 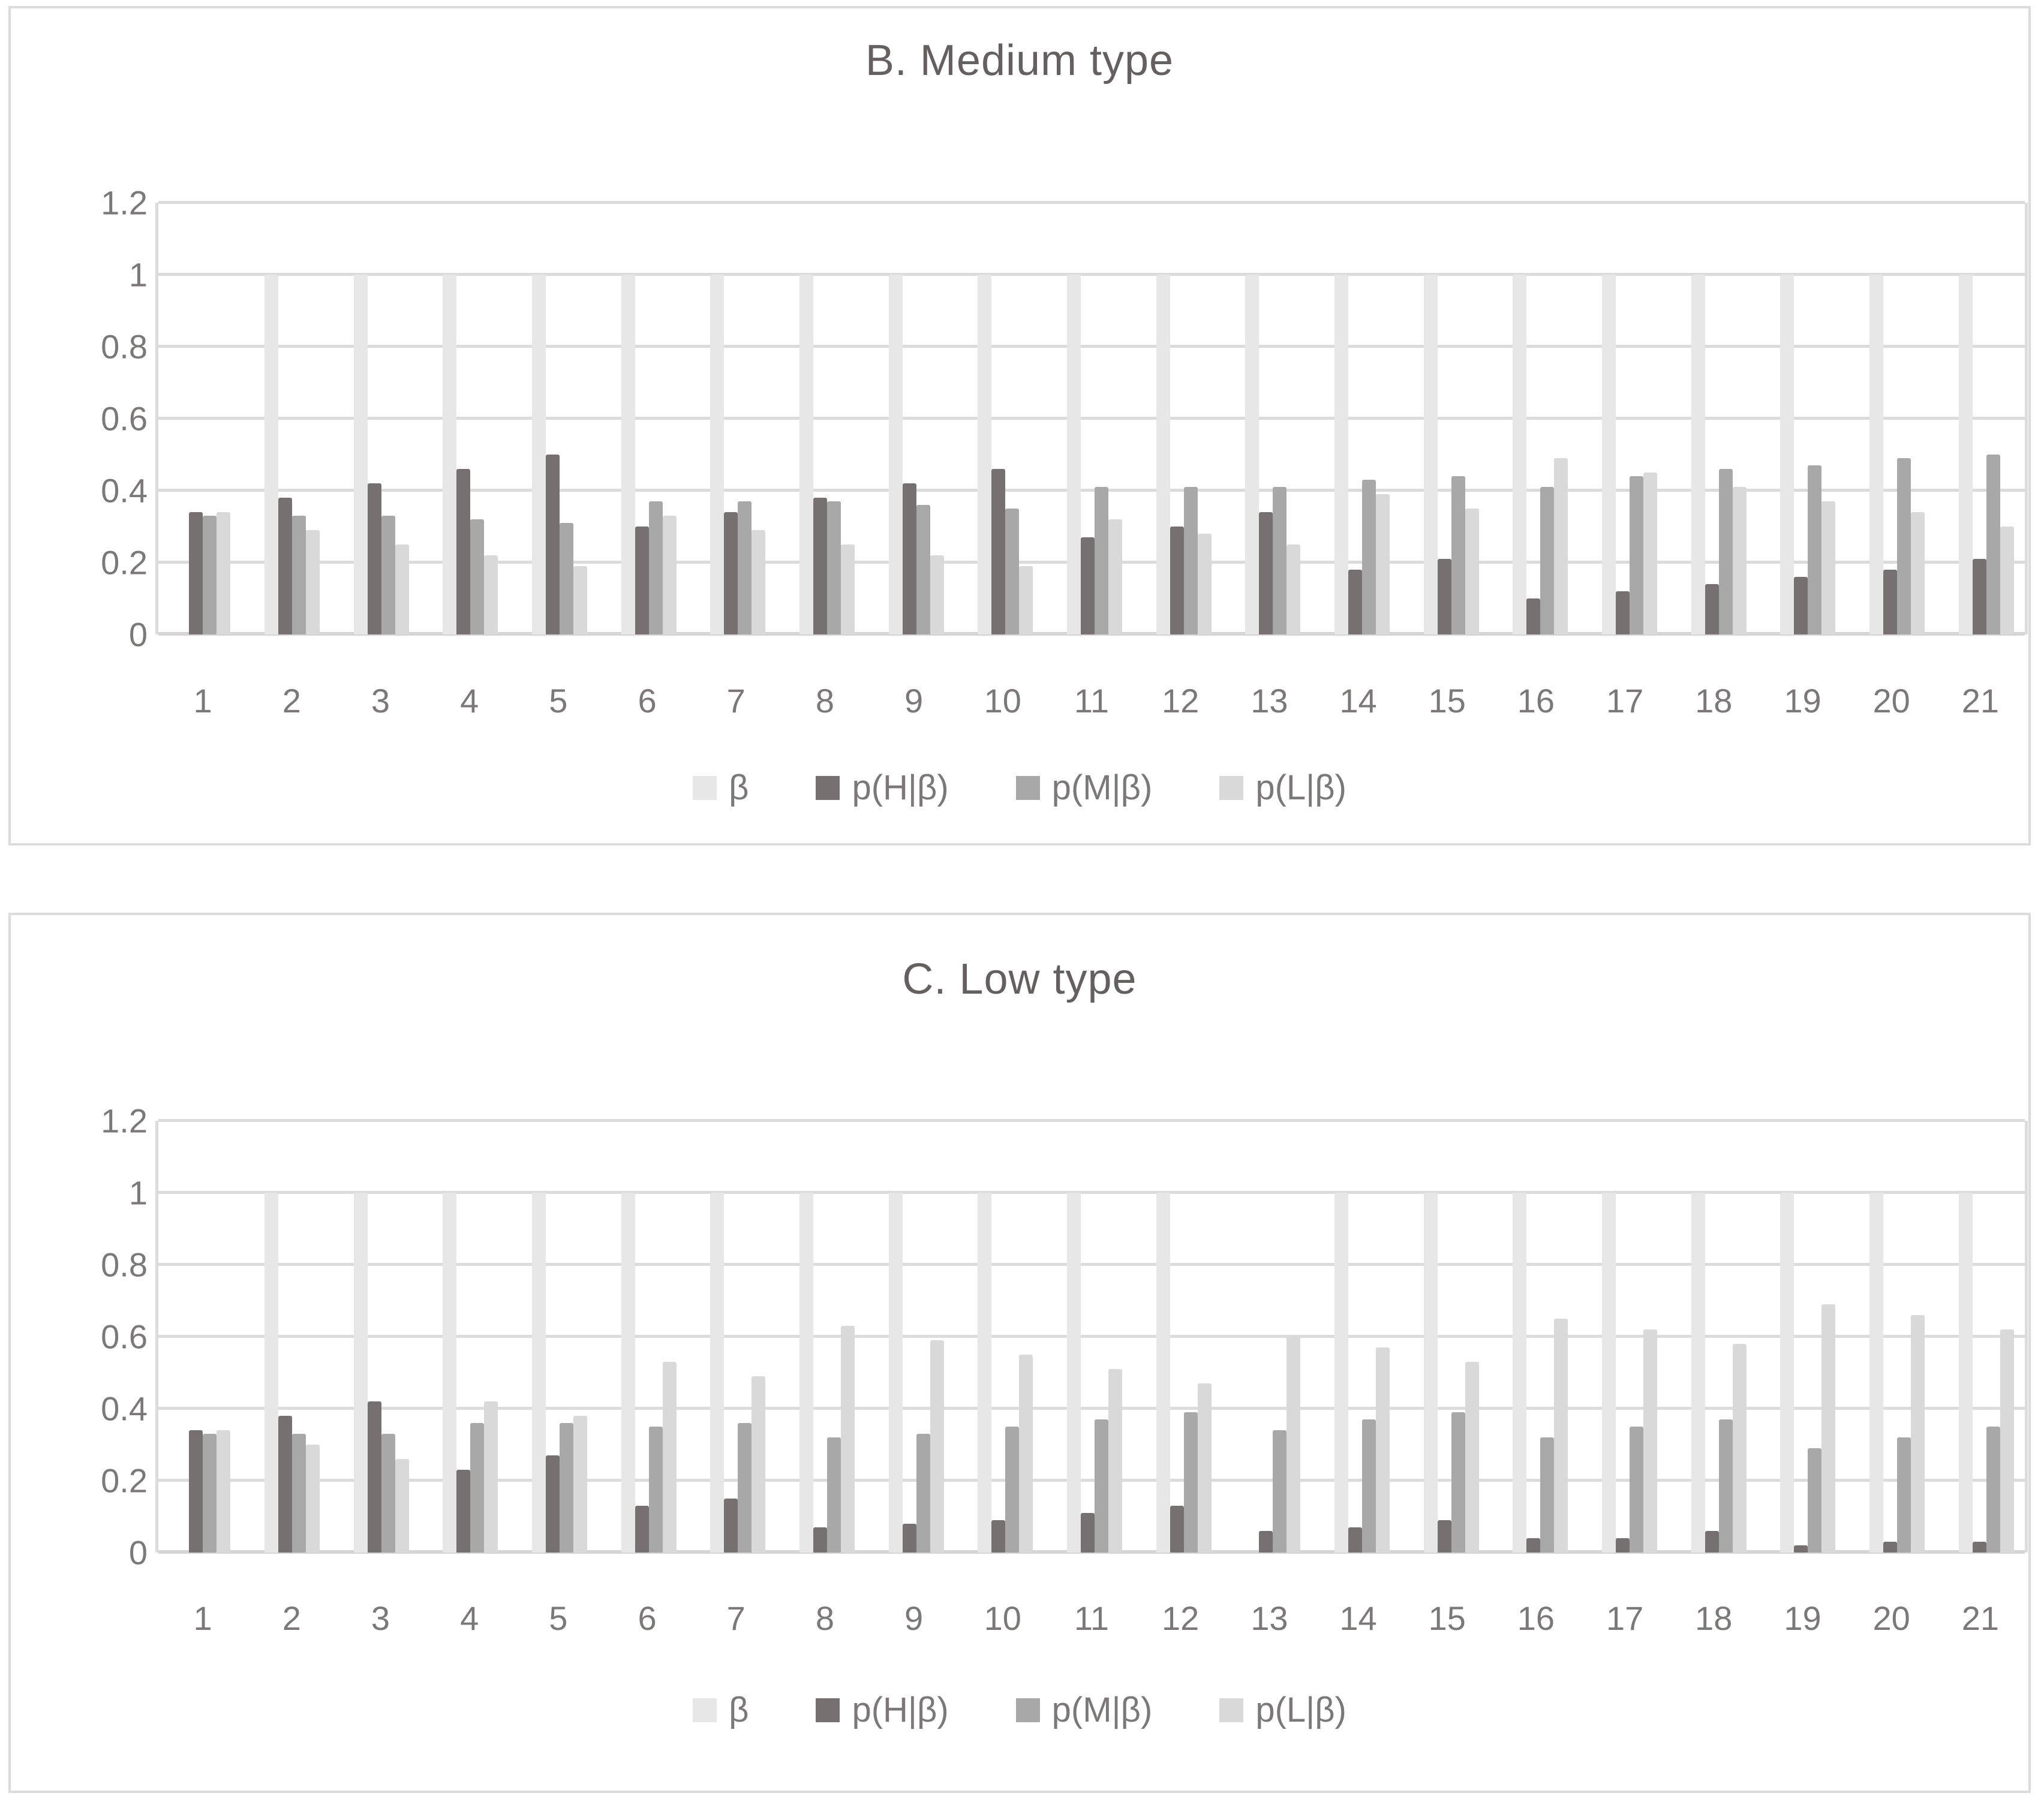 What do you see at coordinates (1891, 1618) in the screenshot?
I see `x-tick-label: 20` at bounding box center [1891, 1618].